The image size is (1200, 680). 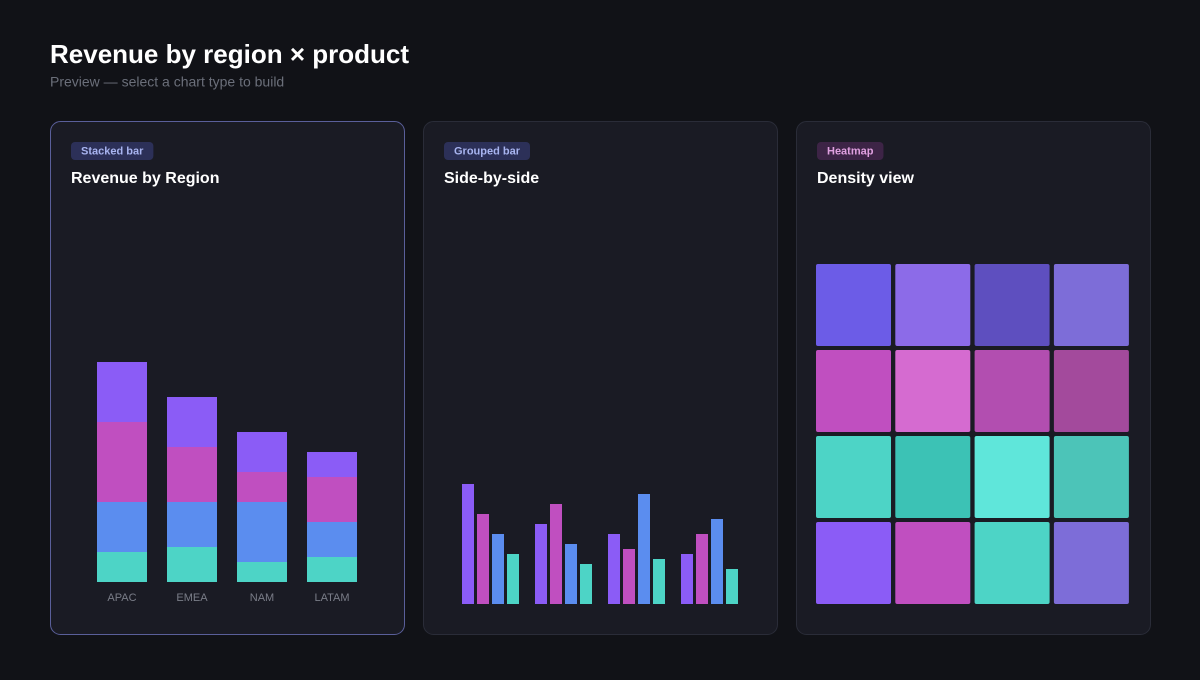 What do you see at coordinates (229, 54) in the screenshot?
I see `page-title: Revenue by region × product` at bounding box center [229, 54].